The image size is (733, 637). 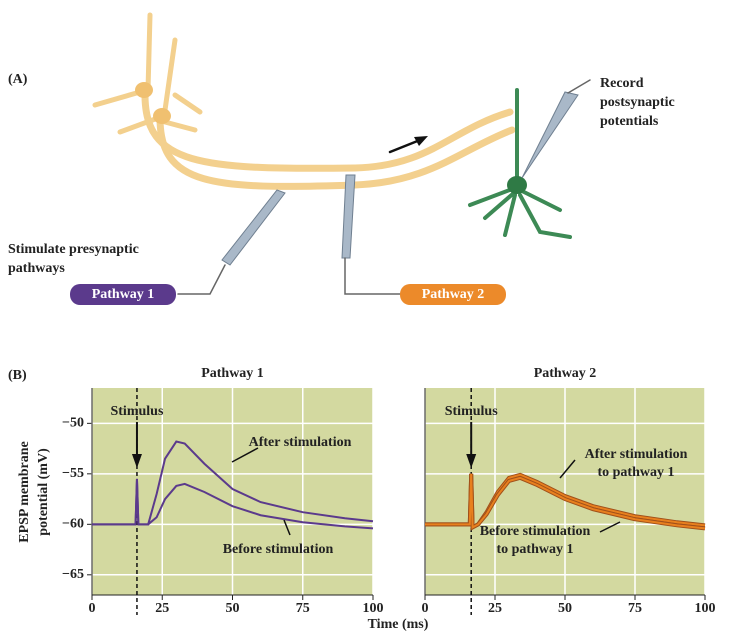 What do you see at coordinates (73, 473) in the screenshot?
I see `y-tick-label: −55` at bounding box center [73, 473].